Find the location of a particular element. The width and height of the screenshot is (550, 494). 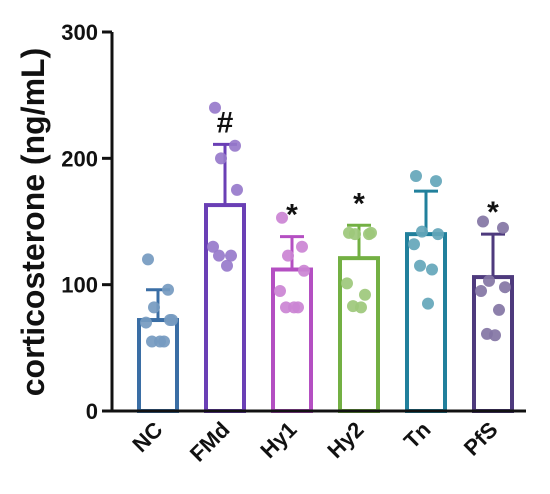

bar-group-tn is located at coordinates (426, 291).